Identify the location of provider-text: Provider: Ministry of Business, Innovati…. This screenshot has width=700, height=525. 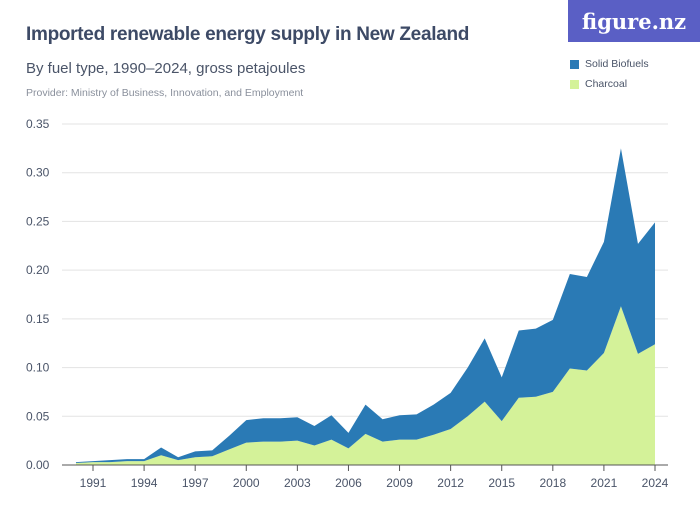
(165, 93).